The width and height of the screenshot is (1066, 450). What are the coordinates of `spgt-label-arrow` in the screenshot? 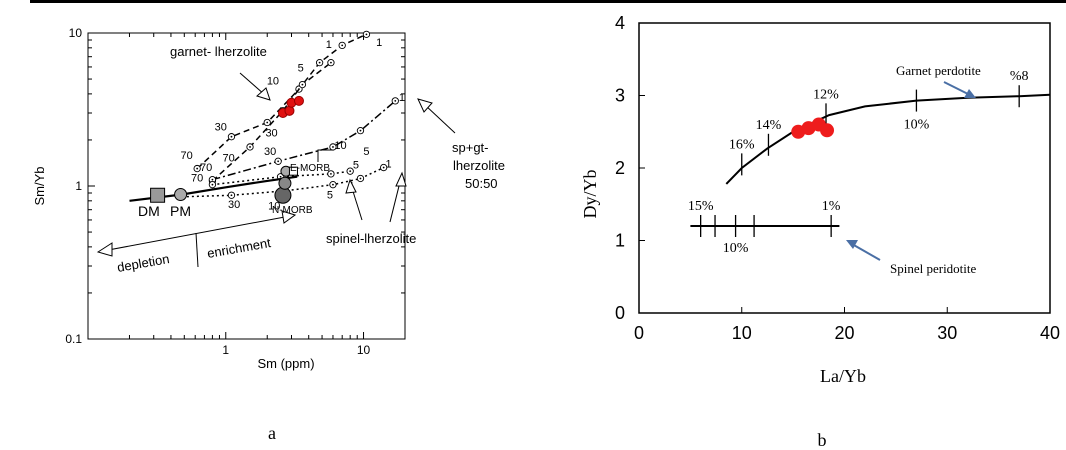 It's located at (440, 119).